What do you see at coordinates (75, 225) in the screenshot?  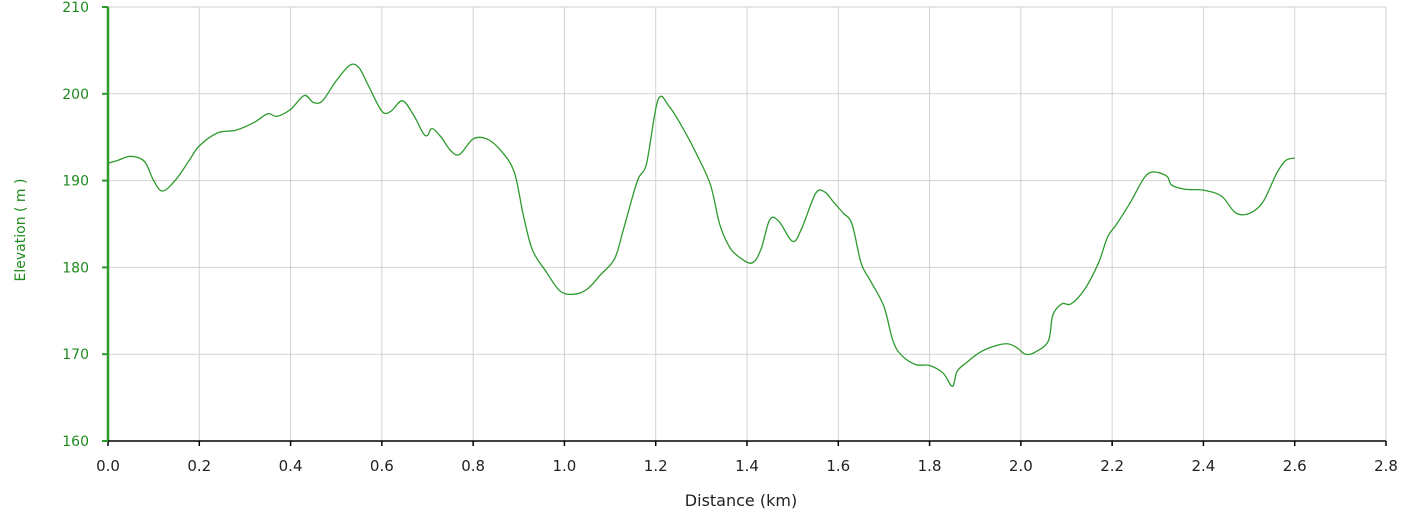 I see `y-axis-tick-labels: 160 170 180 190 200 210` at bounding box center [75, 225].